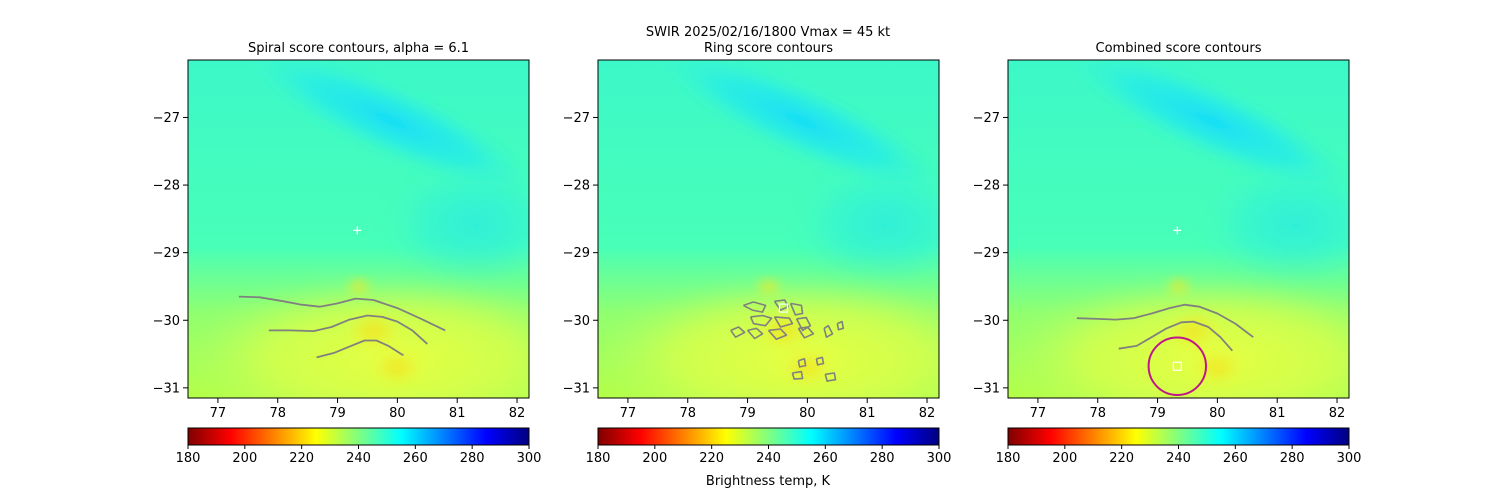 This screenshot has width=1500, height=500. What do you see at coordinates (768, 481) in the screenshot?
I see `colorbar-label: Brightness temp, K` at bounding box center [768, 481].